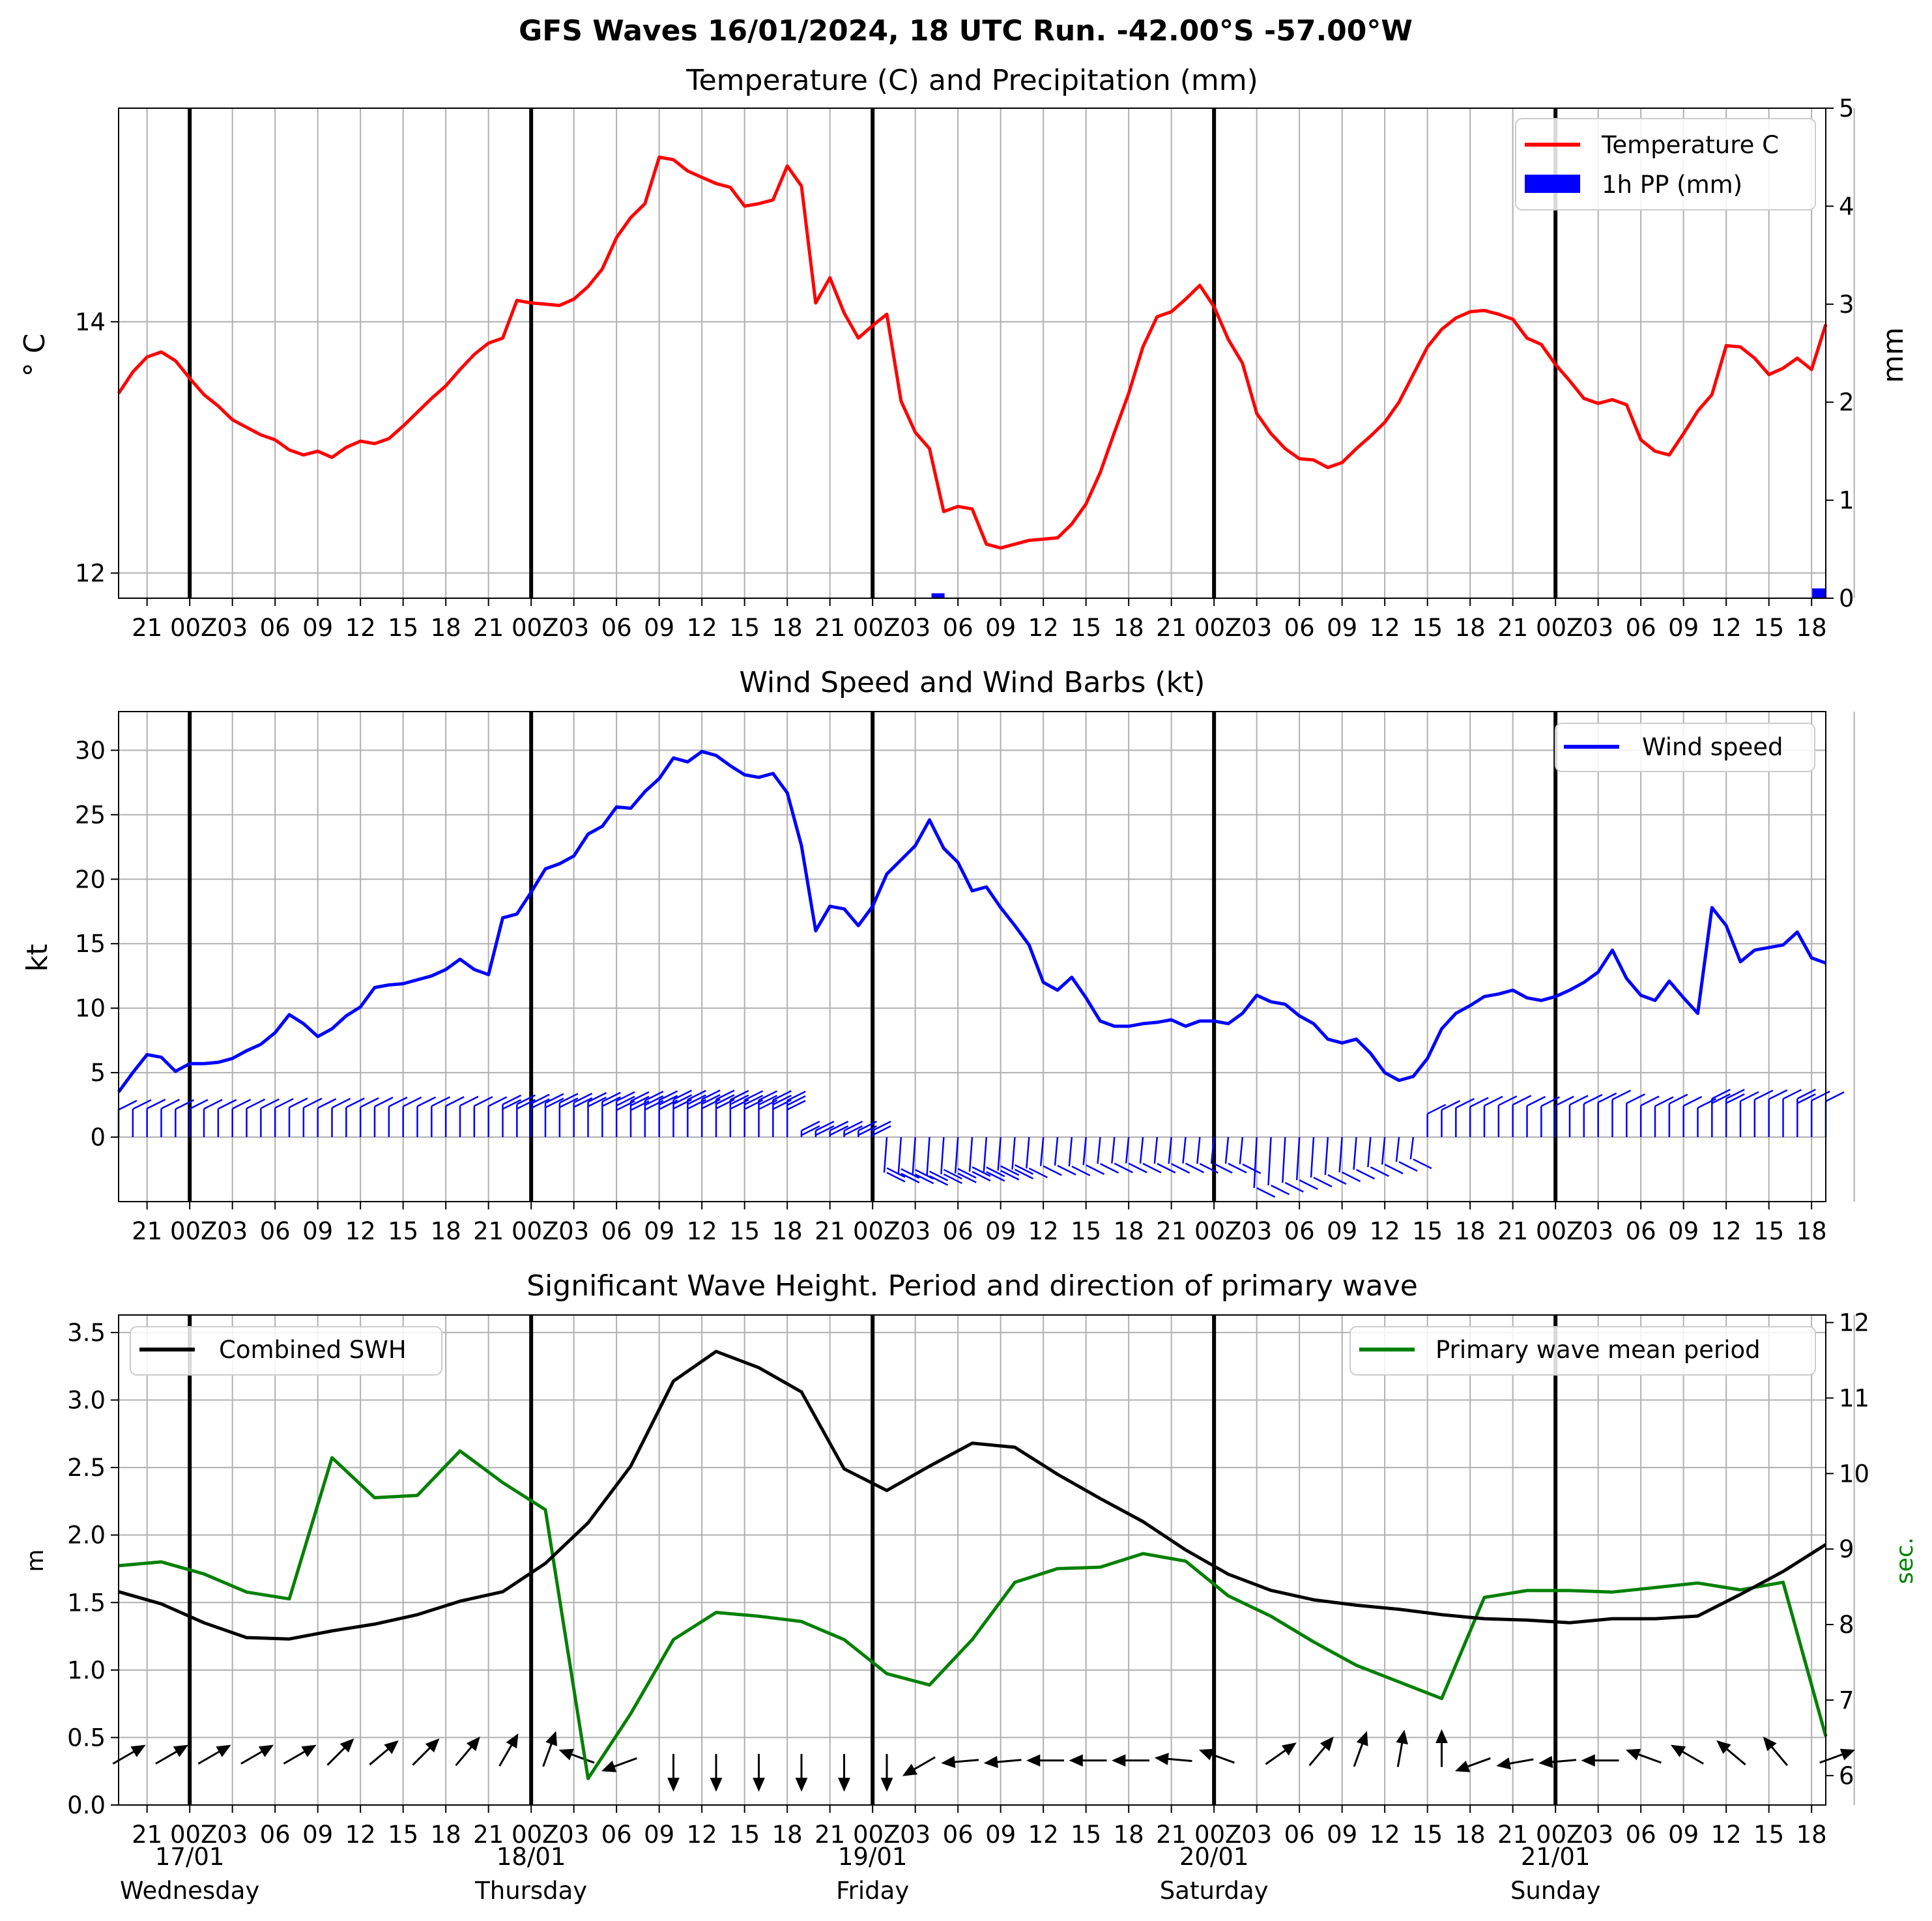  What do you see at coordinates (189, 1891) in the screenshot?
I see `day-name-label: Wednesday` at bounding box center [189, 1891].